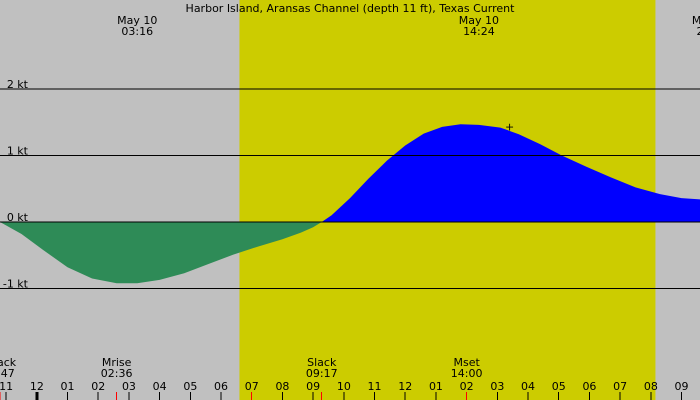 This screenshot has width=700, height=400. I want to click on event-time-label: 09:17, so click(322, 373).